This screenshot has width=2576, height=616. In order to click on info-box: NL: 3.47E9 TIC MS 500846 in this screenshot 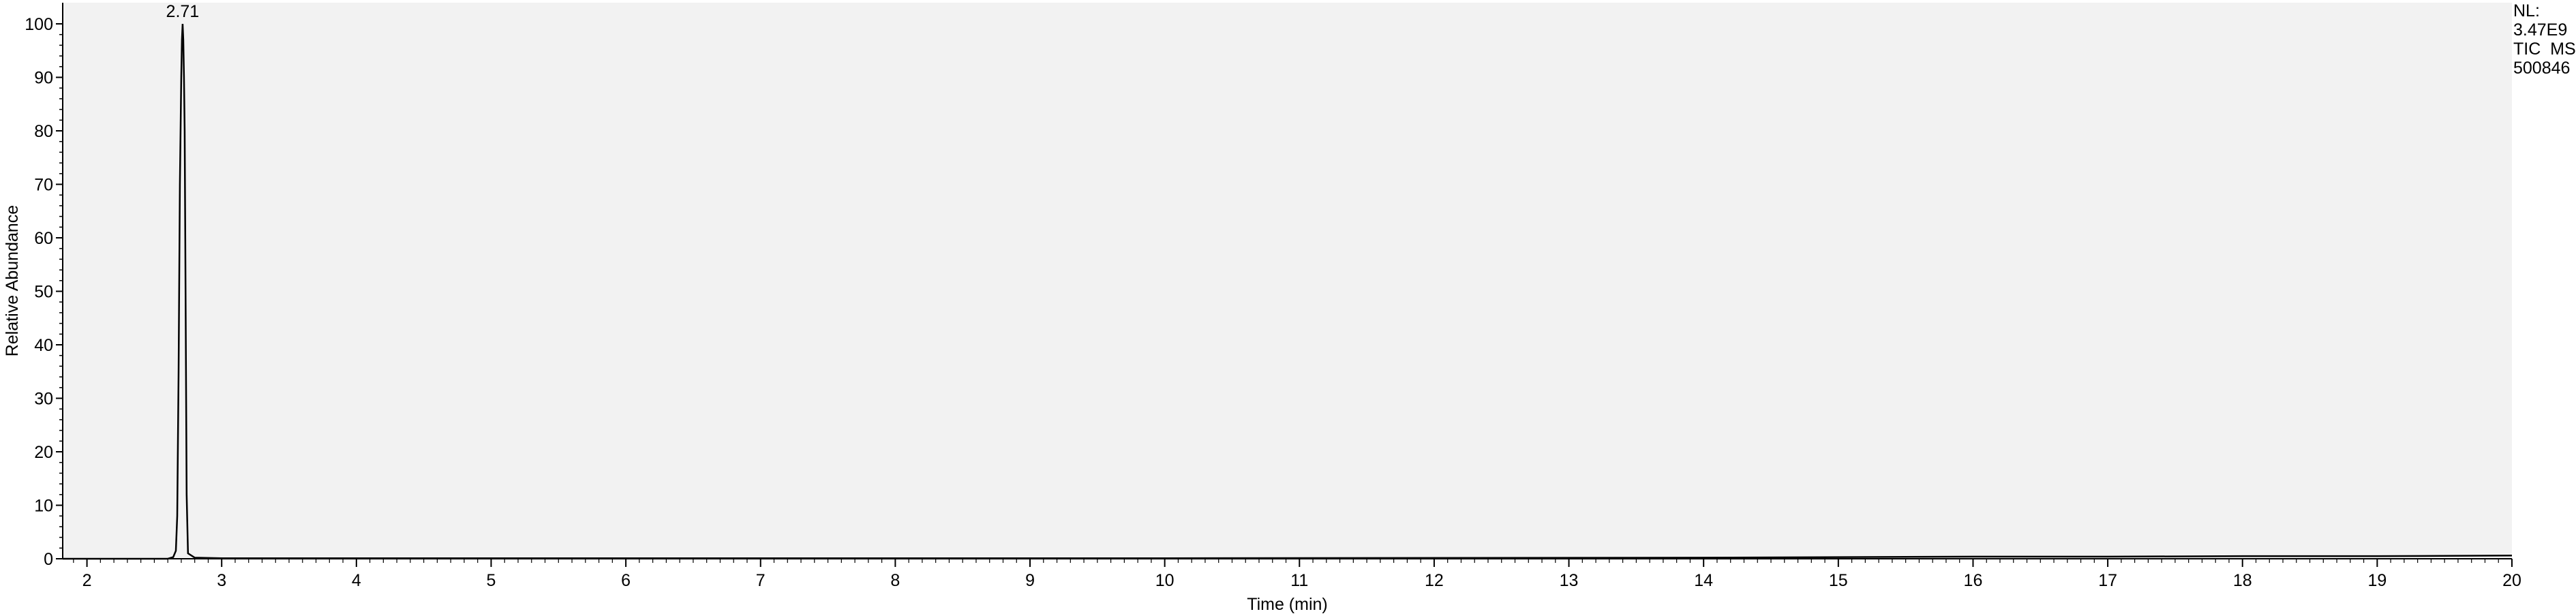, I will do `click(2544, 39)`.